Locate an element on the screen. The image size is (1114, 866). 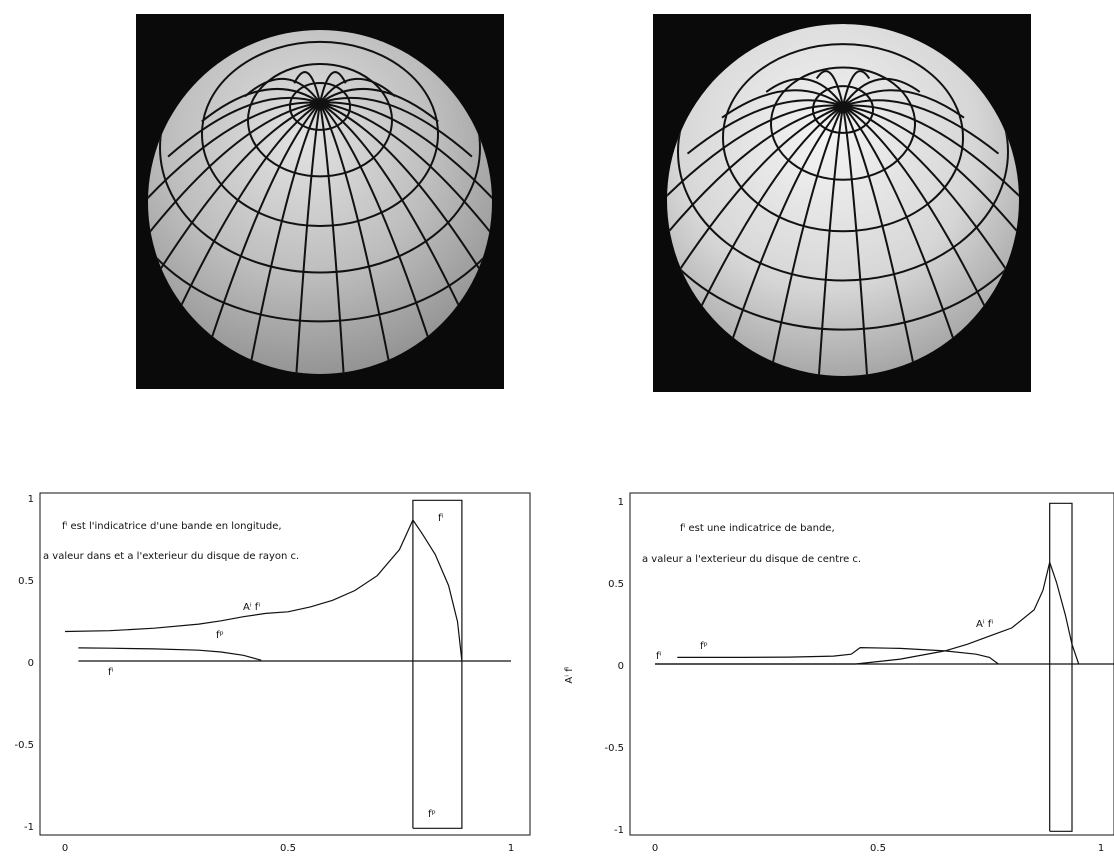
box-label-fi: fⁱ is located at coordinates (441, 518).